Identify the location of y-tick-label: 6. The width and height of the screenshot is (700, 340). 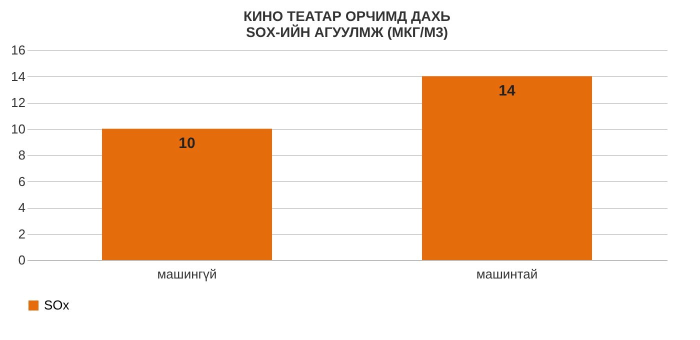
(22, 181).